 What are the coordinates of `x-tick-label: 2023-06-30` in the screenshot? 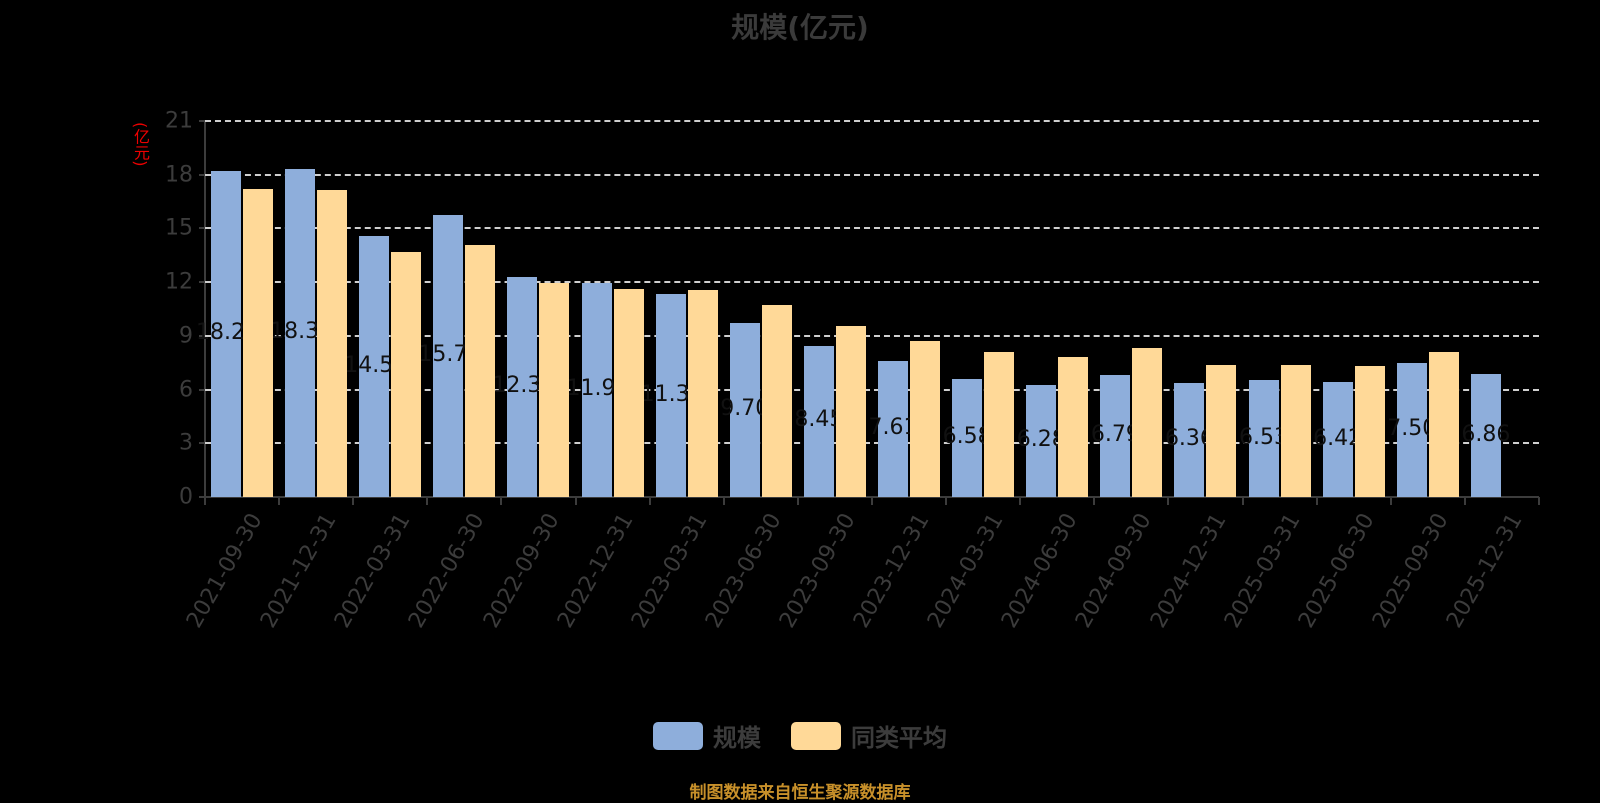 It's located at (743, 571).